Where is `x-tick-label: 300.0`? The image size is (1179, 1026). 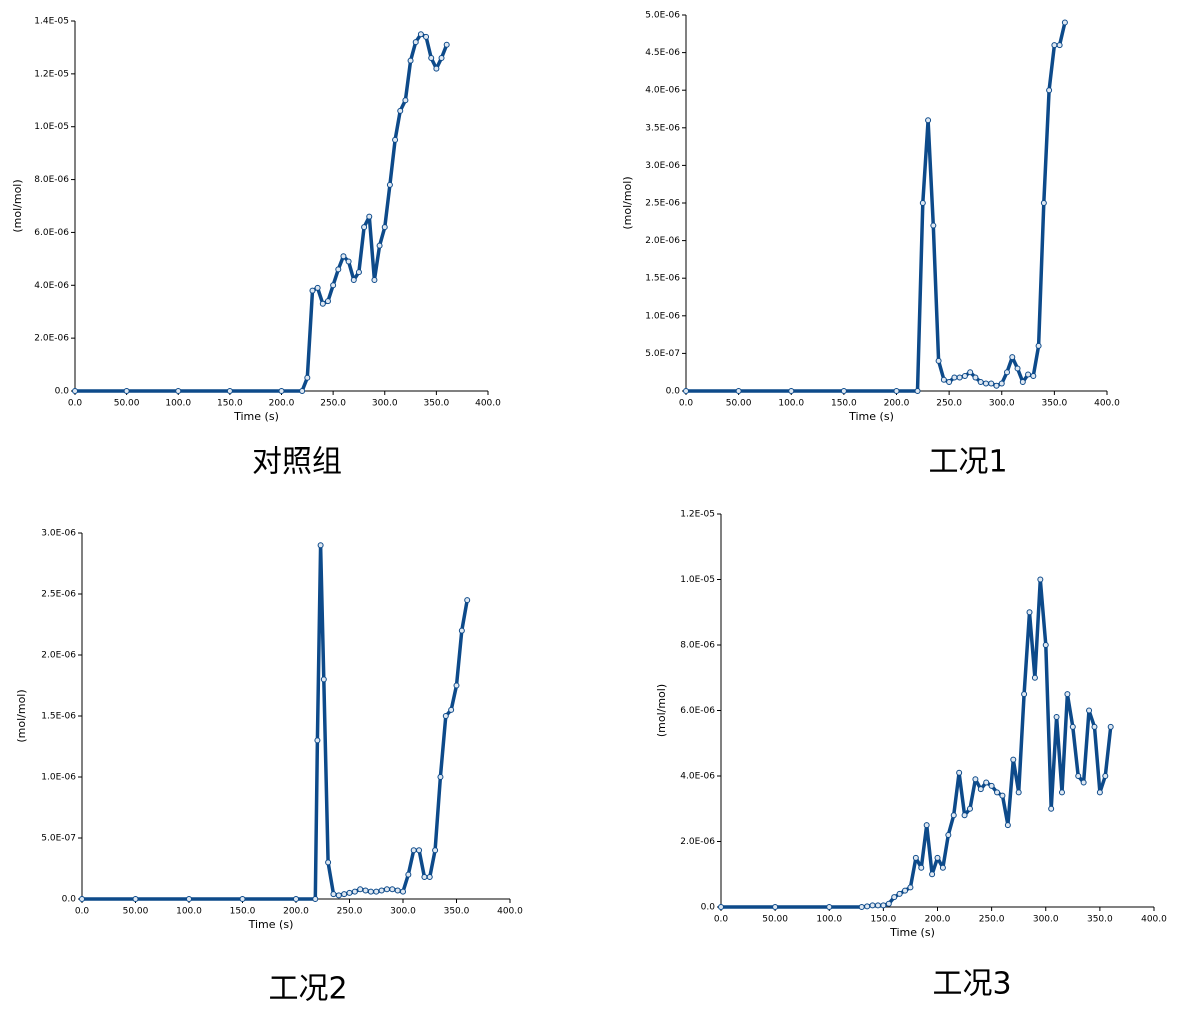 x-tick-label: 300.0 is located at coordinates (1002, 404).